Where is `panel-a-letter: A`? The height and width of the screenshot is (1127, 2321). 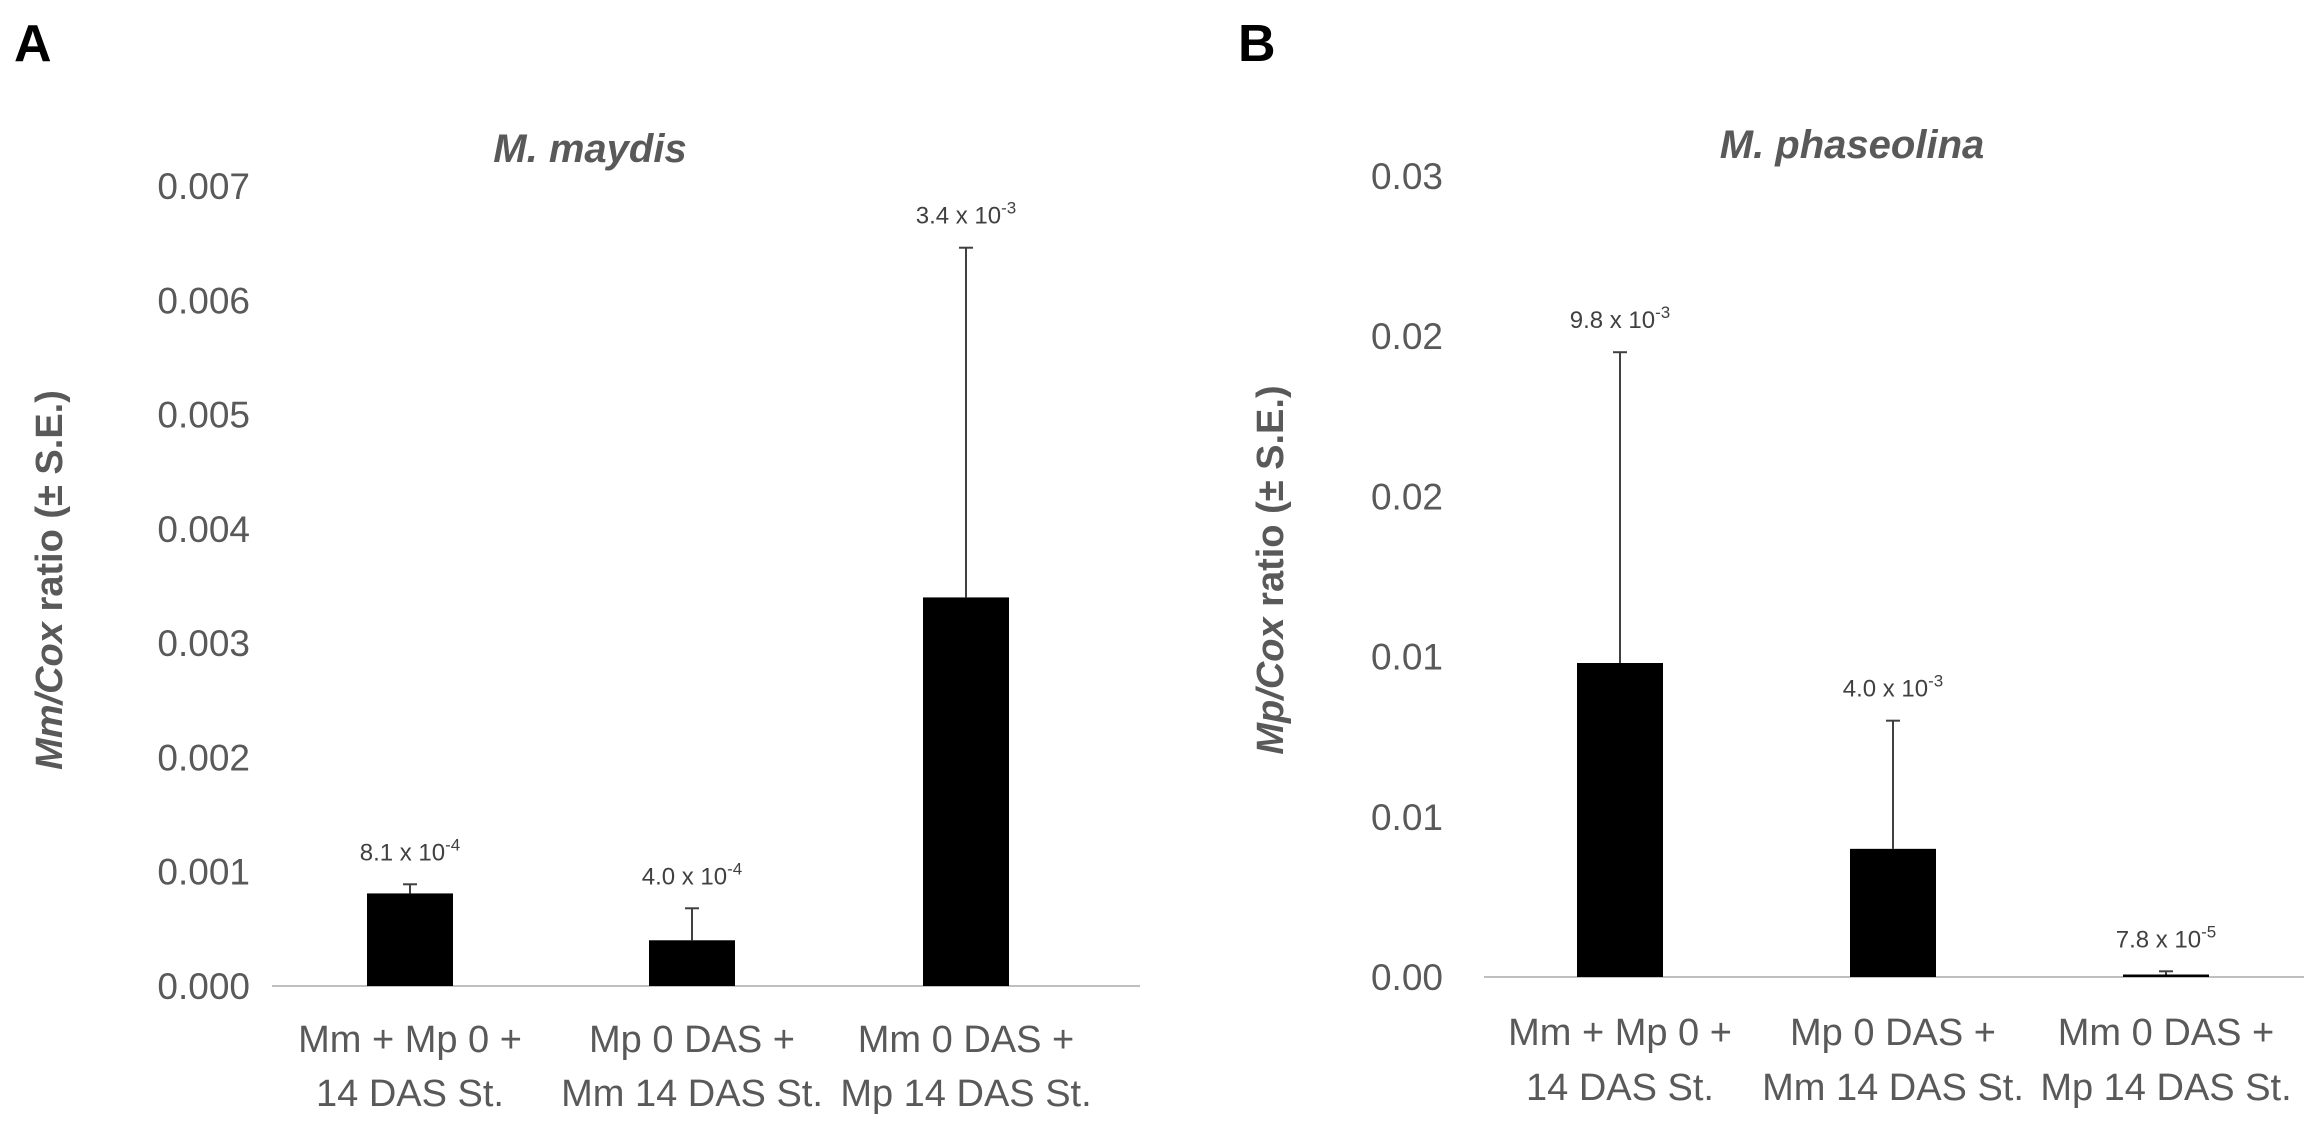
panel-a-letter: A is located at coordinates (33, 44).